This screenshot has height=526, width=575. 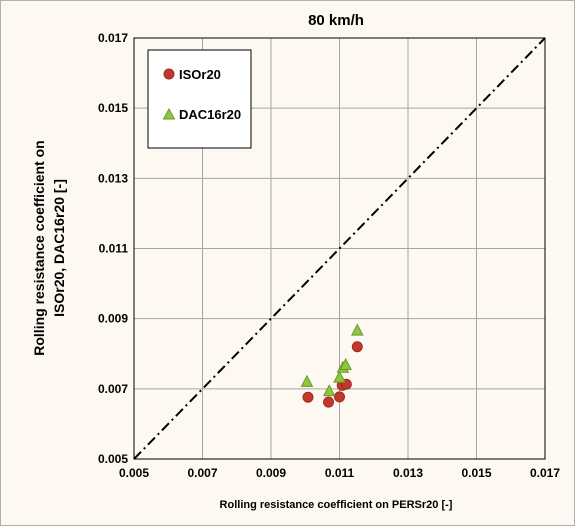 I want to click on y-tick-labels: 0.005 0.007 0.009 0.011 0.013 0.015 0.017, so click(x=113, y=248).